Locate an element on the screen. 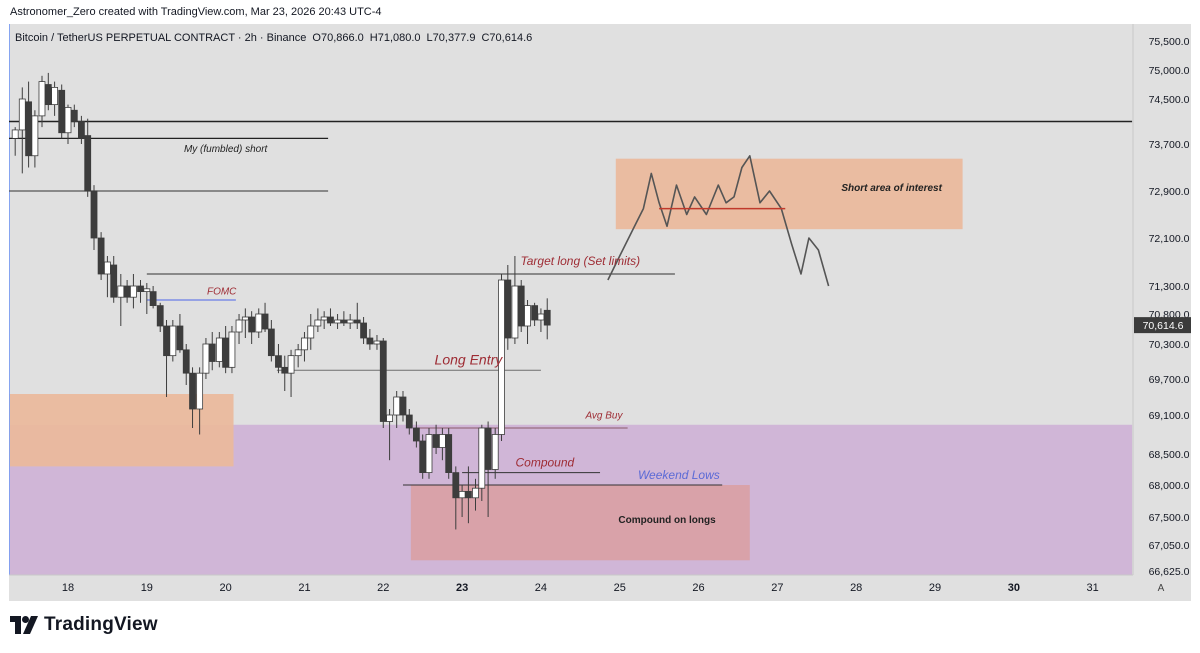 Image resolution: width=1200 pixels, height=653 pixels. price-tick-label: 75,000.0 is located at coordinates (1169, 71).